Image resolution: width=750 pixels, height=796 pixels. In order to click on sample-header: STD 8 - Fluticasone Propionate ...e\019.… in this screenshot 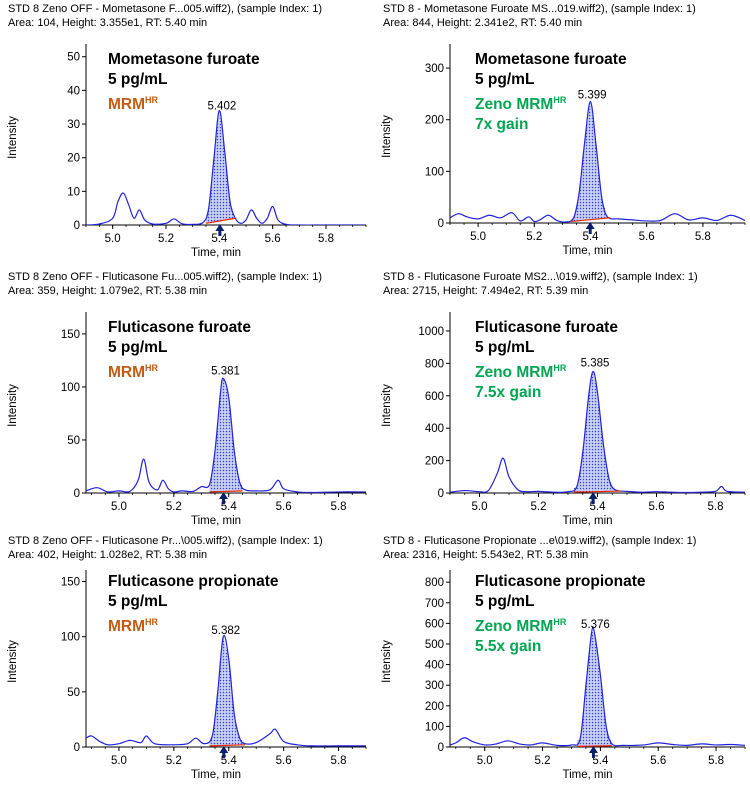, I will do `click(540, 541)`.